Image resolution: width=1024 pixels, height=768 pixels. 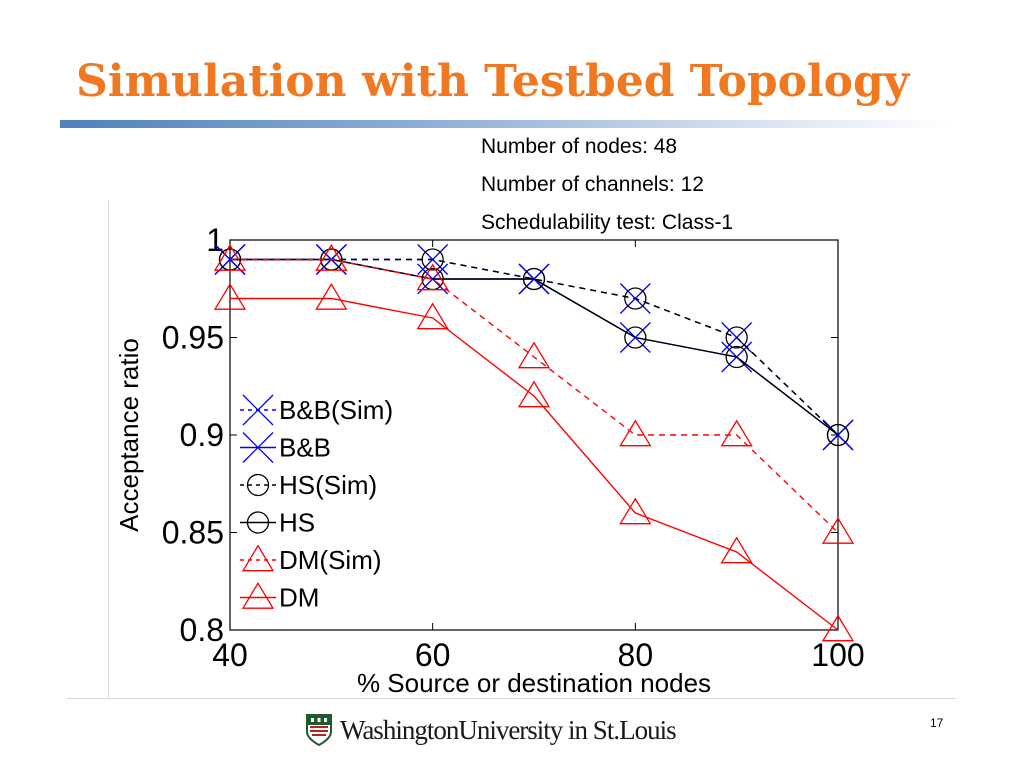 What do you see at coordinates (579, 146) in the screenshot?
I see `info-nodes: Number of nodes: 48` at bounding box center [579, 146].